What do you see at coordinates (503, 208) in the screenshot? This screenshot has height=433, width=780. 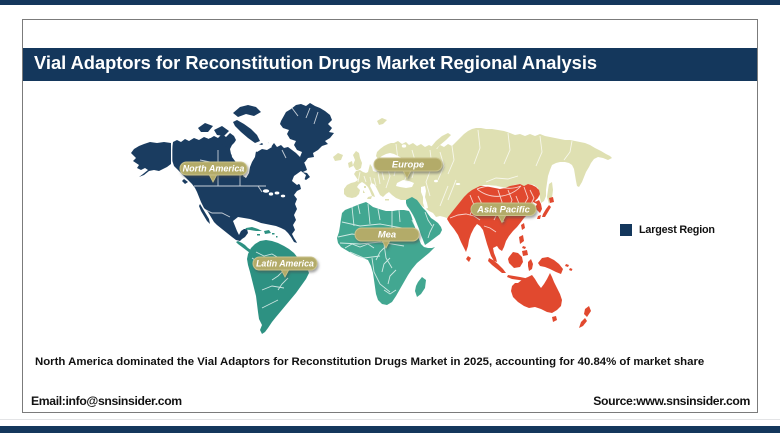 I see `svg-text: Asia Pacific` at bounding box center [503, 208].